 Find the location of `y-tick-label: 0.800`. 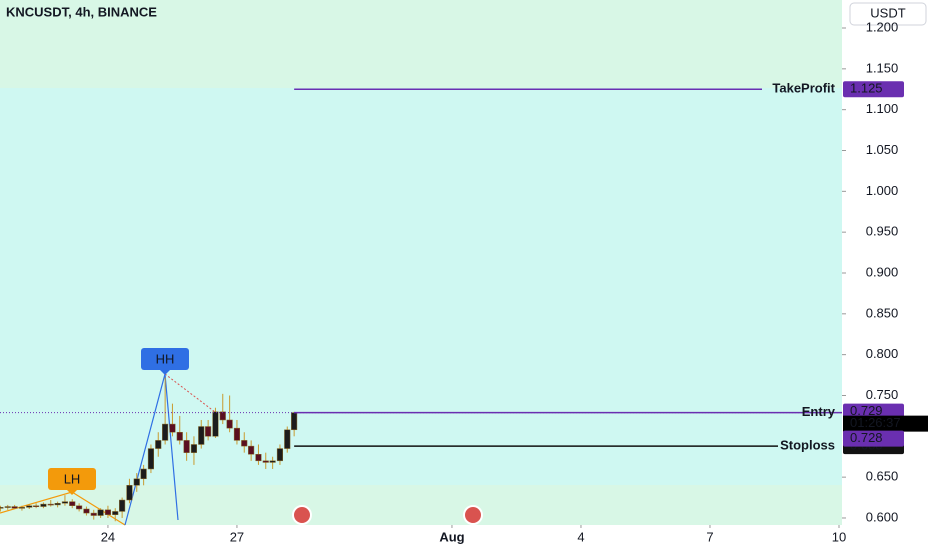

y-tick-label: 0.800 is located at coordinates (882, 353).